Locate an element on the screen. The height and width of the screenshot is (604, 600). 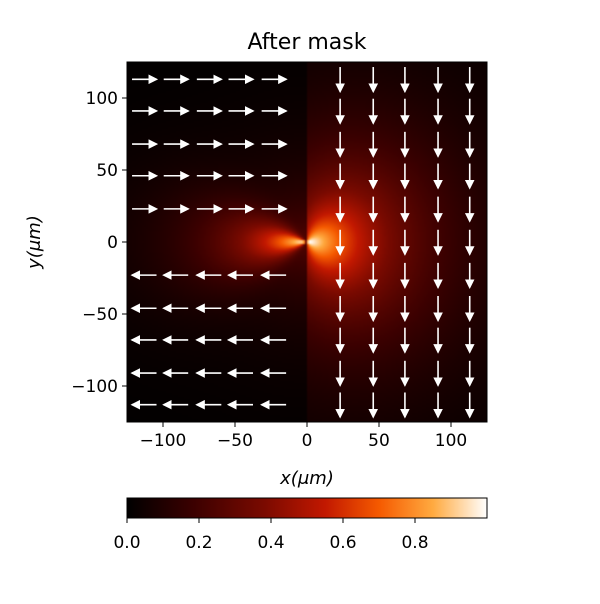
x-tick-label: 50 is located at coordinates (379, 441).